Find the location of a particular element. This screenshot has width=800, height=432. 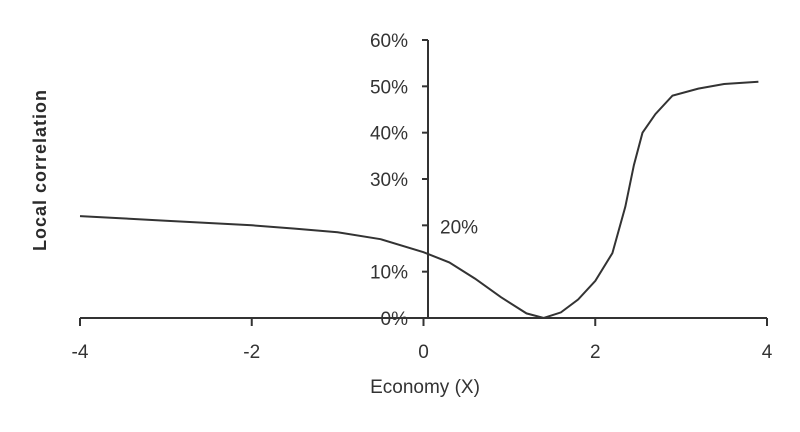

x-axis-label: Economy (X) is located at coordinates (425, 387).